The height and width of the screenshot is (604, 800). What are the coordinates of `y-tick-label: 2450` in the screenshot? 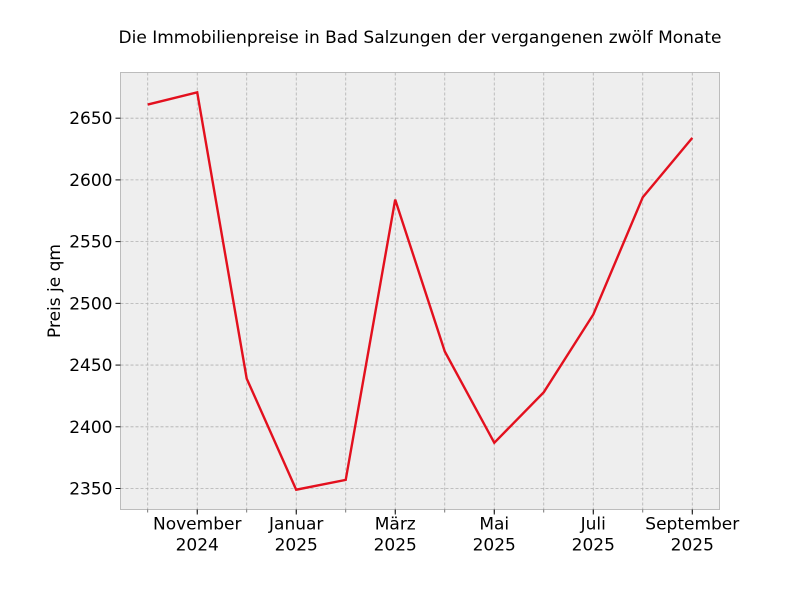 It's located at (90, 366).